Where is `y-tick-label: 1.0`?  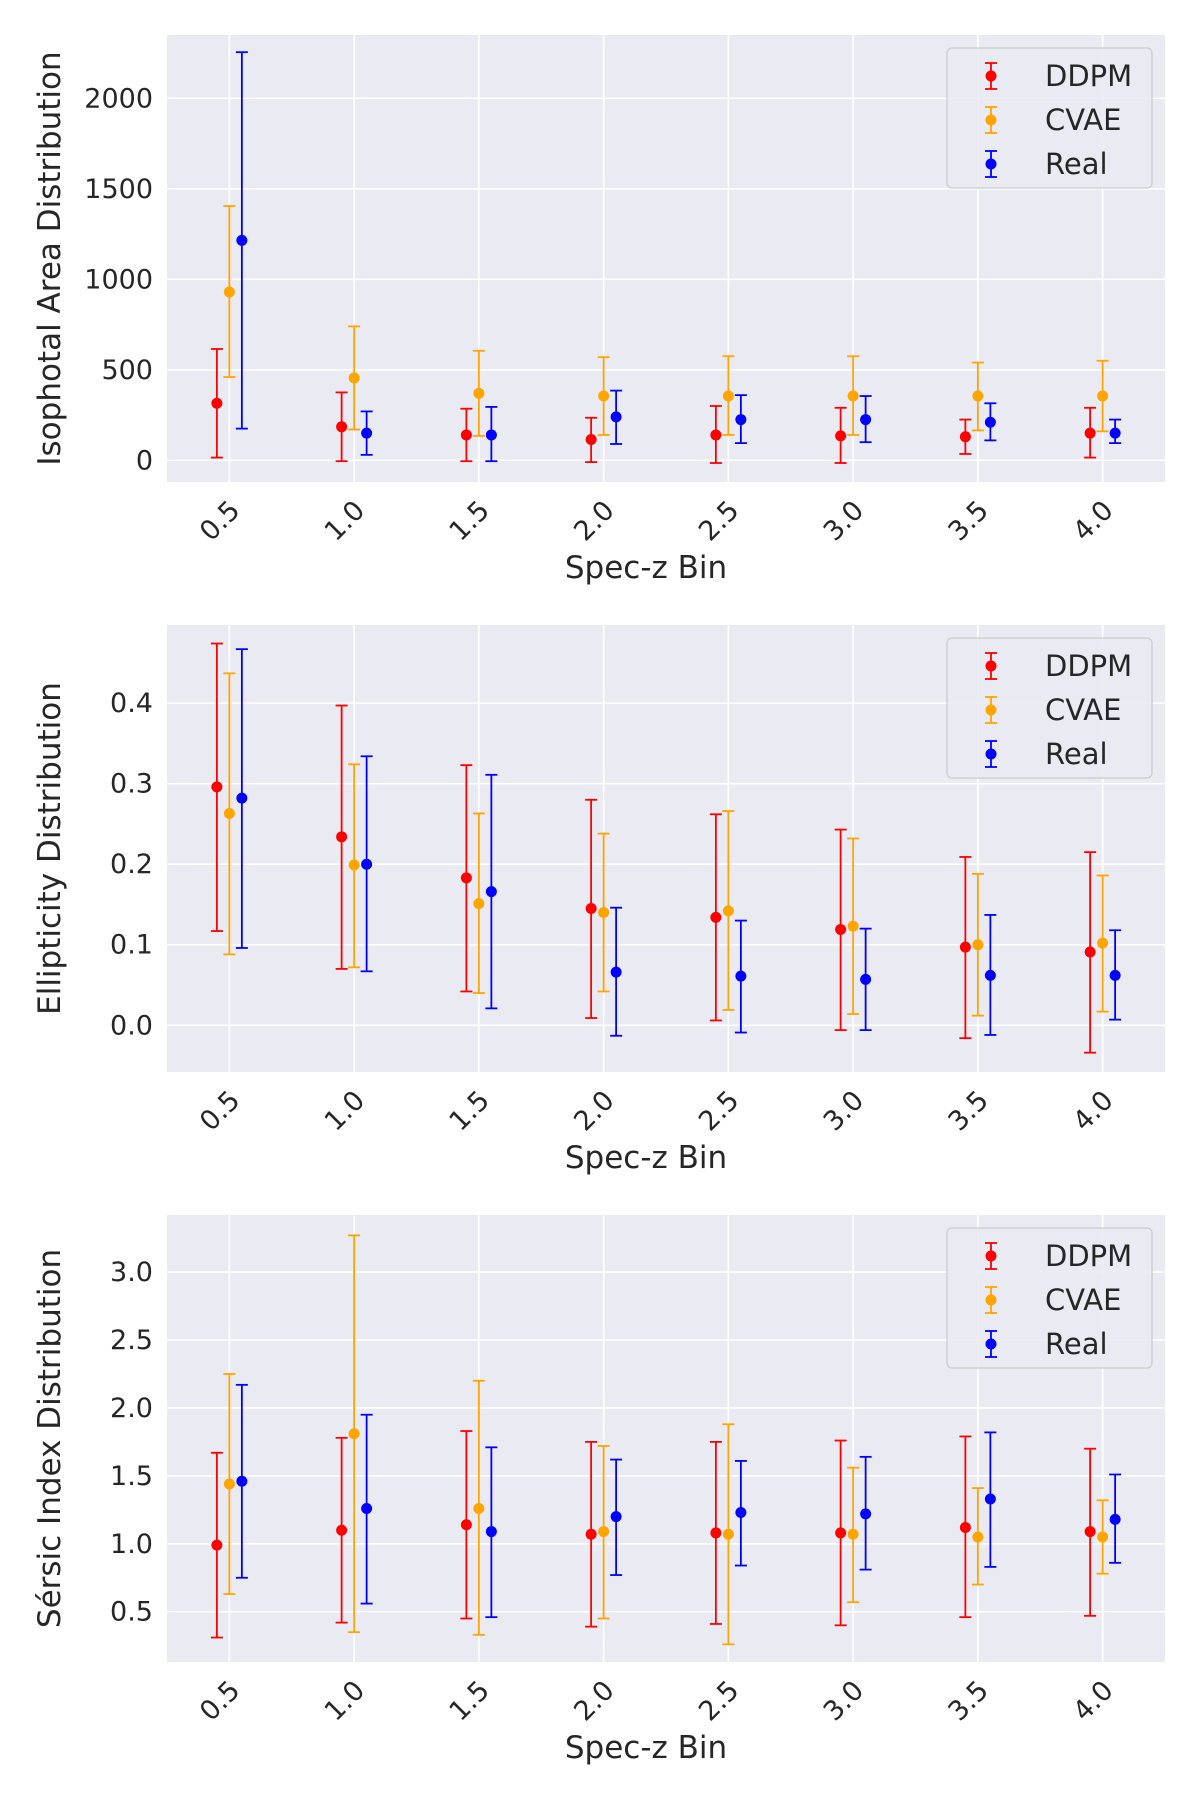
y-tick-label: 1.0 is located at coordinates (131, 1544).